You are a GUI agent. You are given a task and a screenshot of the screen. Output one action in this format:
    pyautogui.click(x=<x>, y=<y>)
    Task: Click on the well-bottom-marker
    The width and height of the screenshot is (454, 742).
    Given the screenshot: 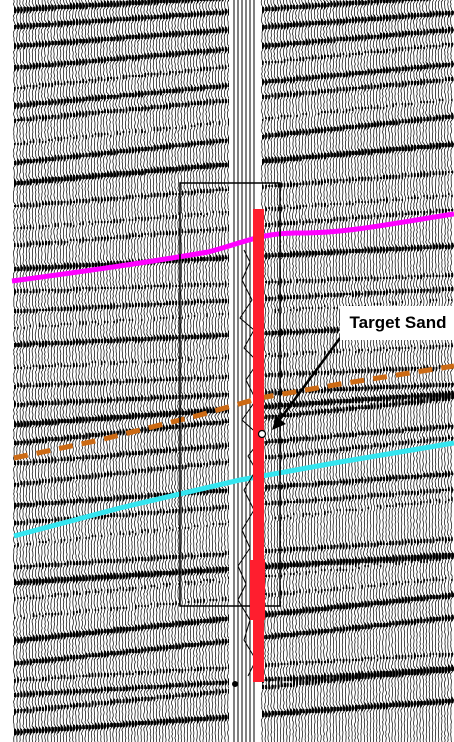 What is the action you would take?
    pyautogui.click(x=235, y=684)
    